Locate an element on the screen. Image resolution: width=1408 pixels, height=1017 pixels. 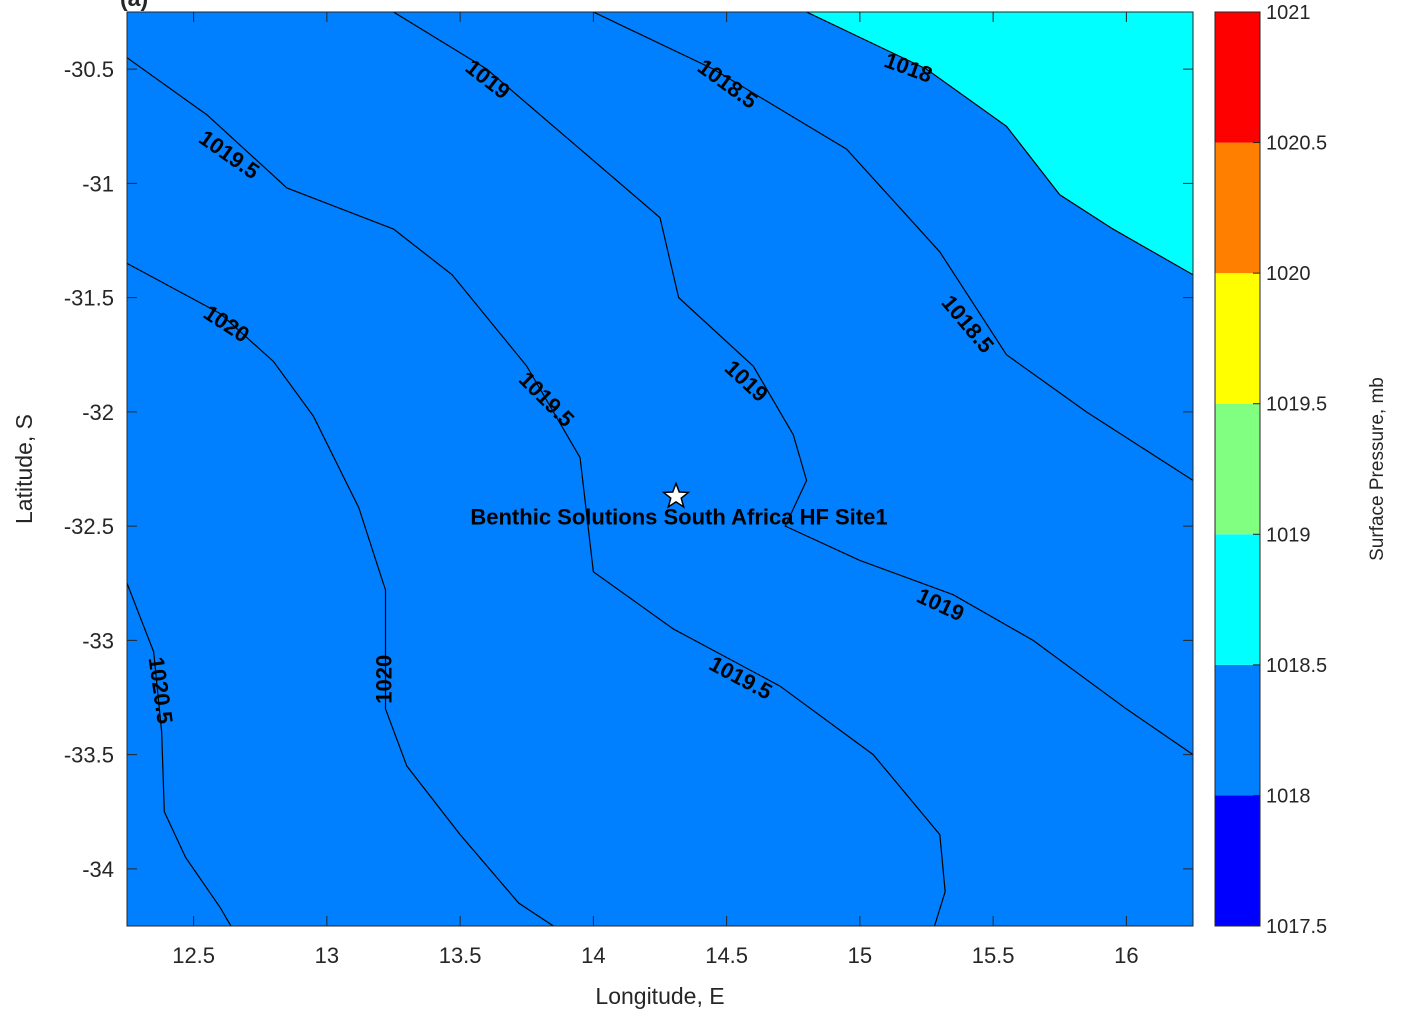
x-axis-label: Longitude, E is located at coordinates (659, 996).